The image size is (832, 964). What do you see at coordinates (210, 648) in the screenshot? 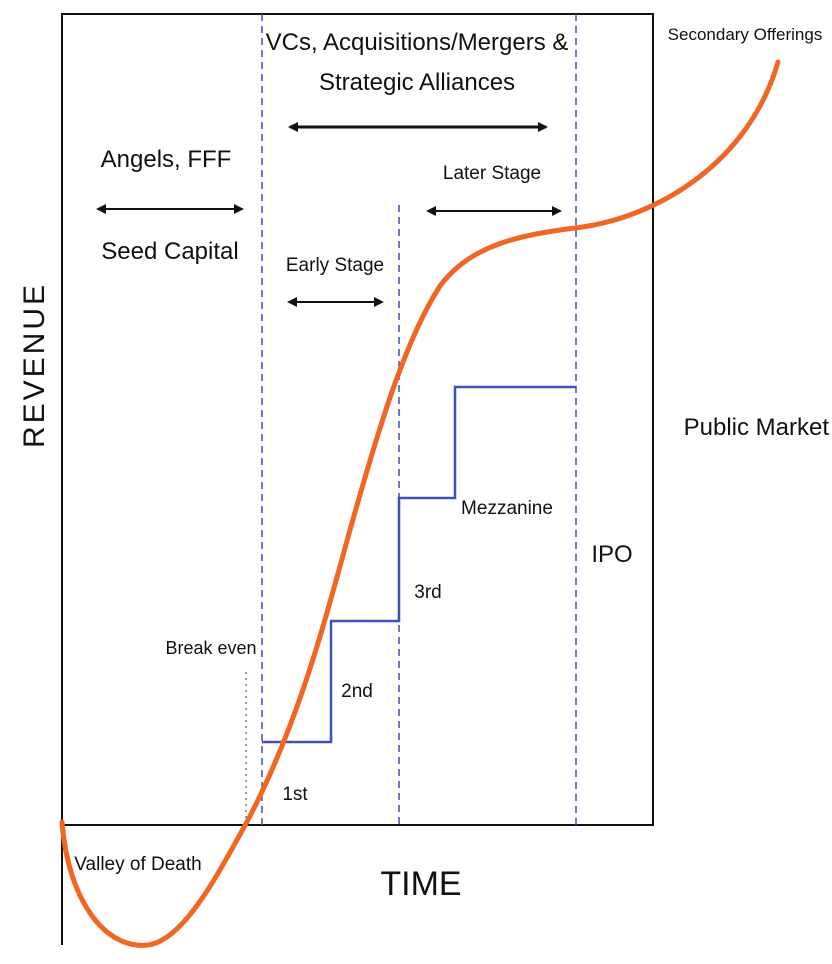
I see `break-even-label: Break even` at bounding box center [210, 648].